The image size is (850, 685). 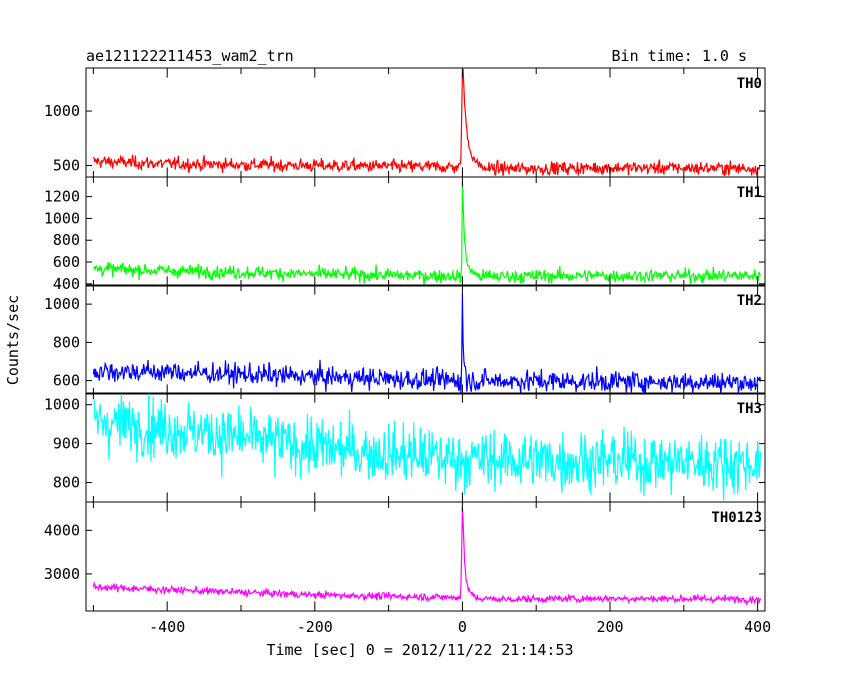 I want to click on x-tick-label: 400, so click(x=757, y=627).